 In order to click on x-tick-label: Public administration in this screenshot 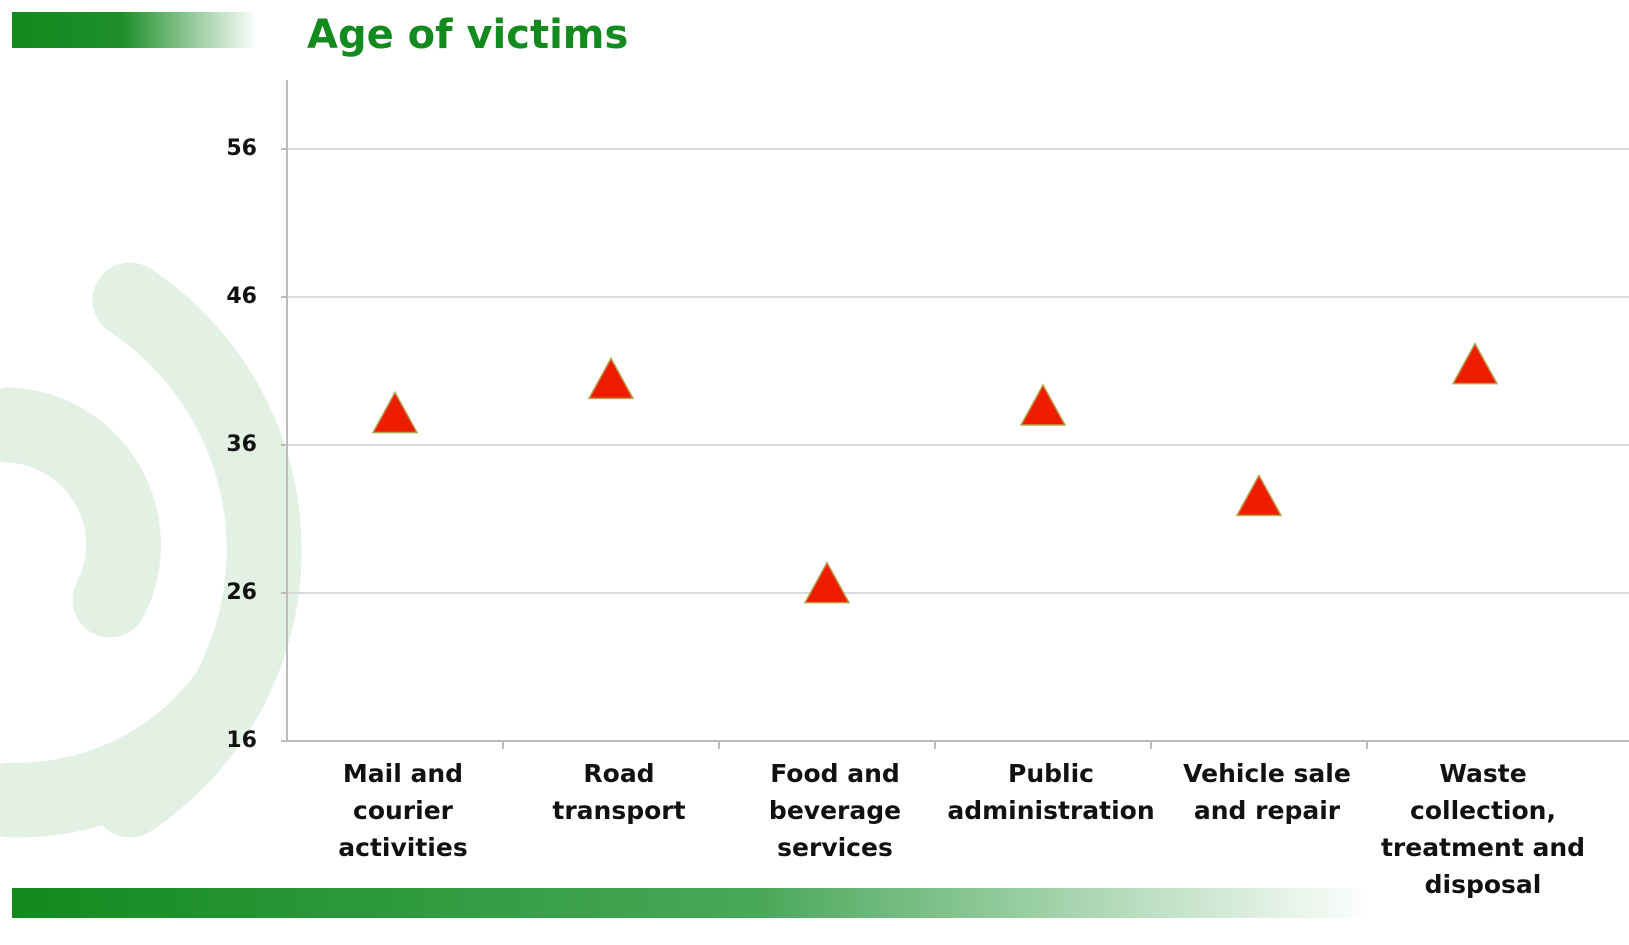, I will do `click(1051, 792)`.